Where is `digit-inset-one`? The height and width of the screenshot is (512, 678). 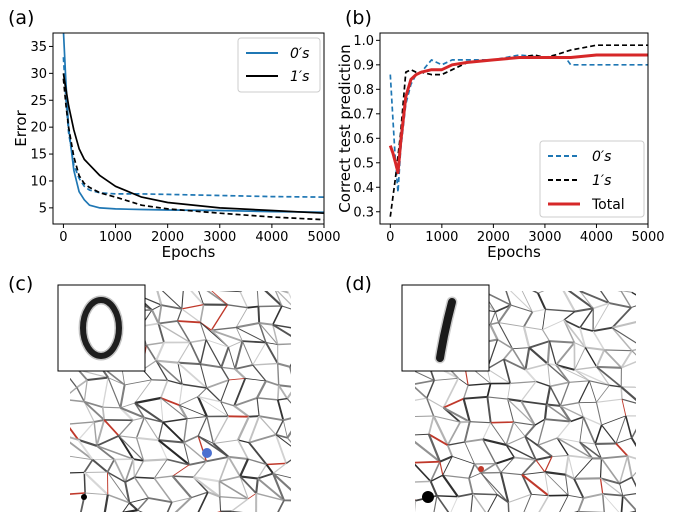
digit-inset-one is located at coordinates (445, 328).